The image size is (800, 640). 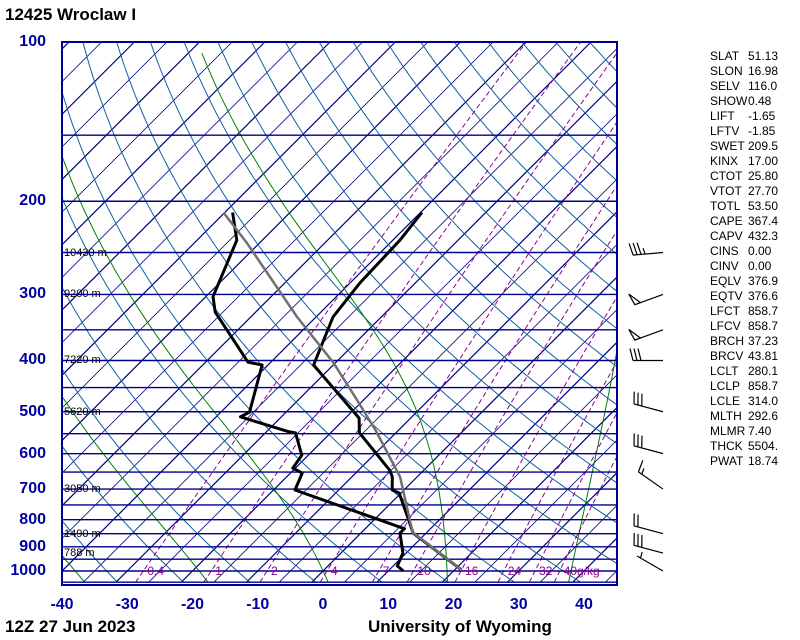 I want to click on height-label: 7220 m, so click(x=82, y=360).